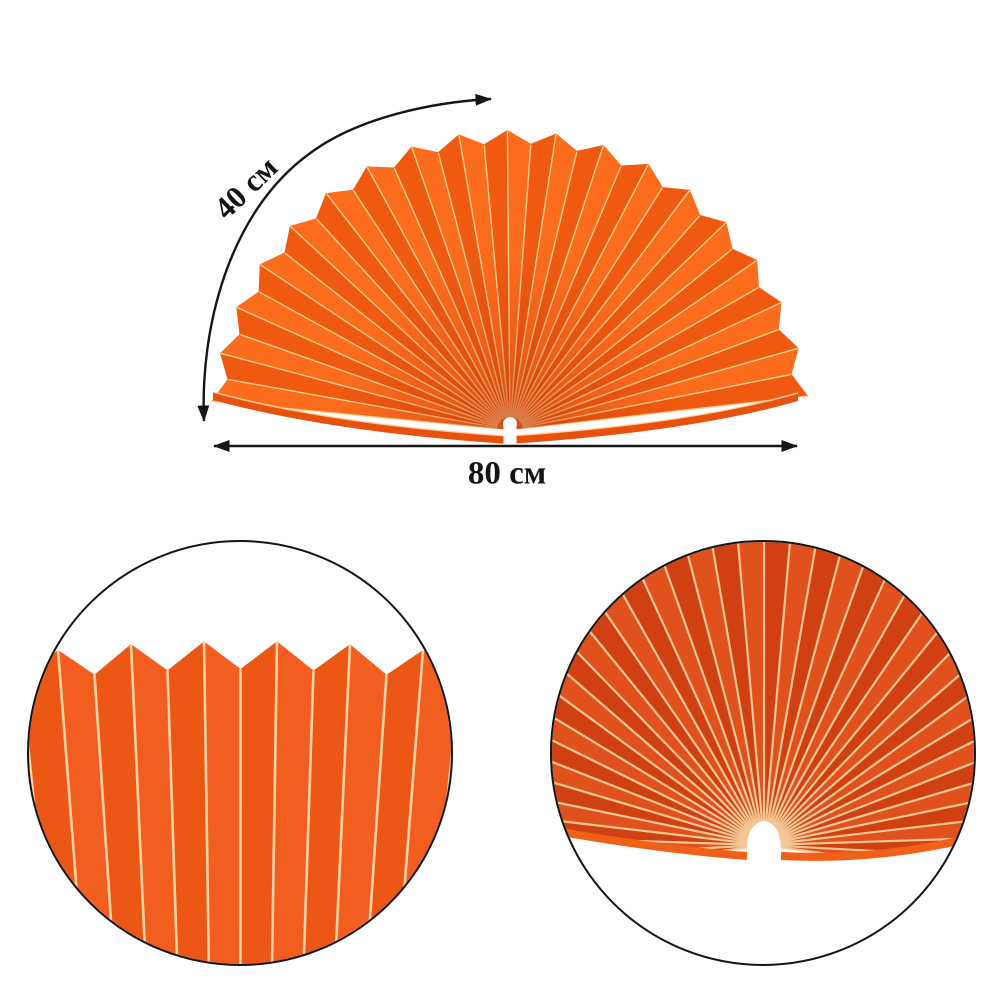 This screenshot has height=1000, width=1000. Describe the element at coordinates (507, 473) in the screenshot. I see `width-dimension-label: 80 см` at that location.